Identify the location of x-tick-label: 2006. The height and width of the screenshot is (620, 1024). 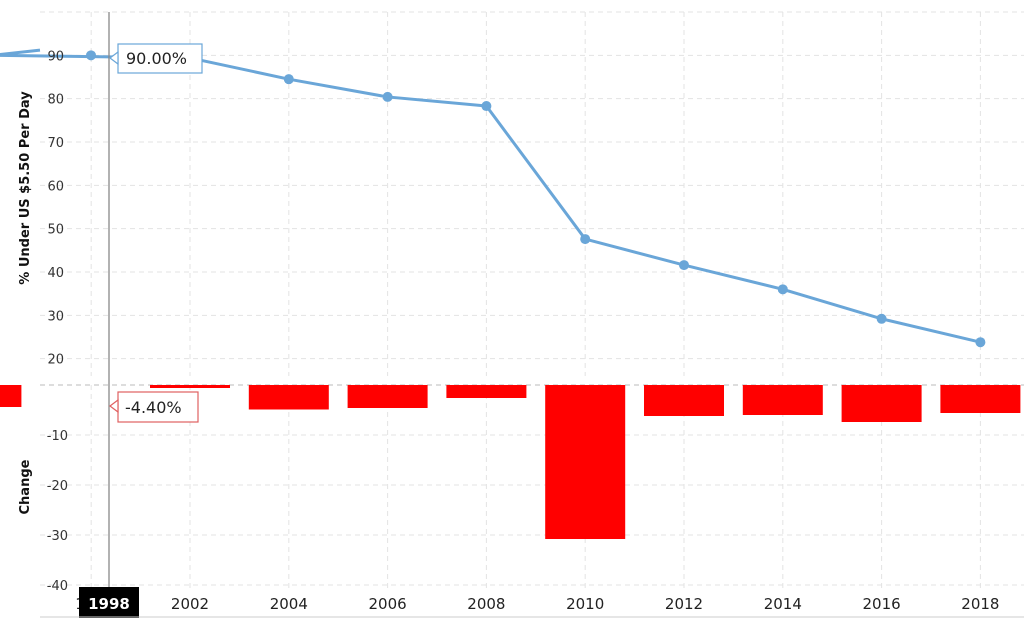
(388, 604).